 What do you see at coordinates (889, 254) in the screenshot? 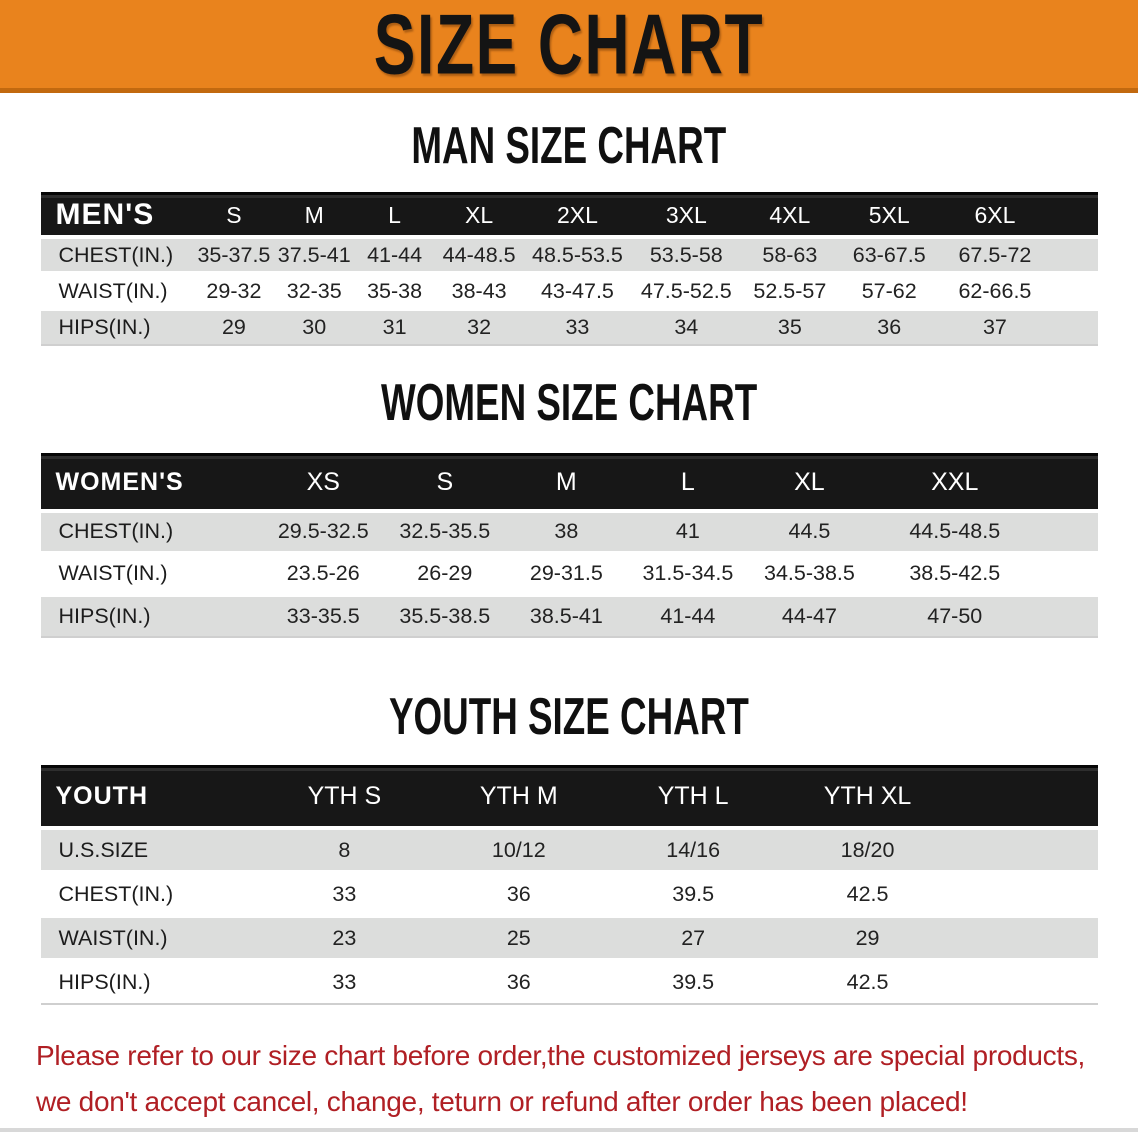
I see `size-value-cell: 63-67.5` at bounding box center [889, 254].